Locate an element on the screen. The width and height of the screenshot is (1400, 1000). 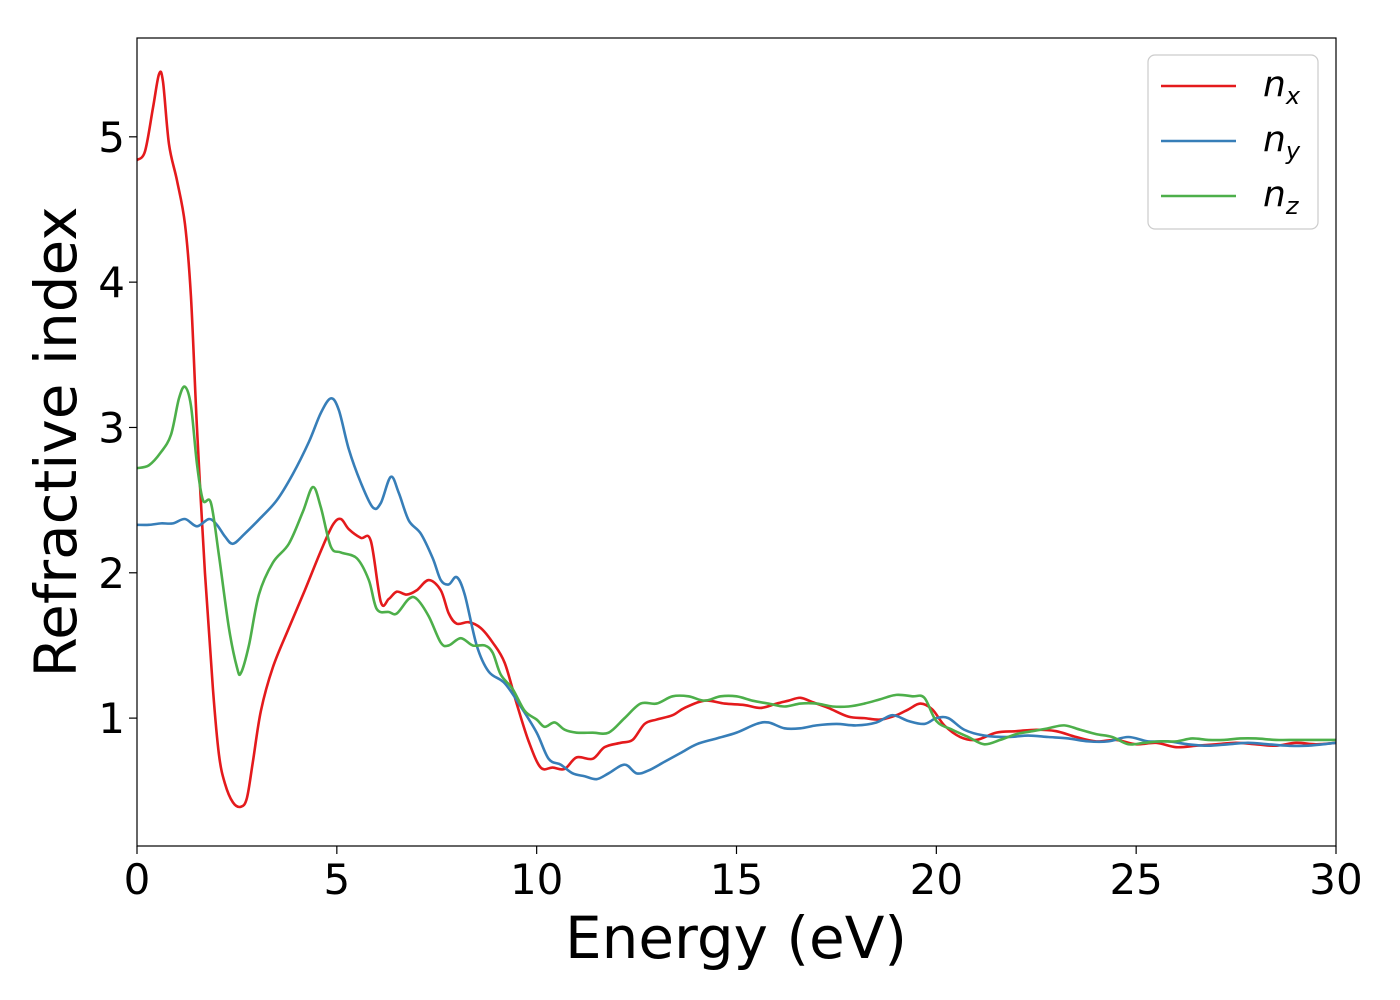
x-tick-label: 0 is located at coordinates (137, 879).